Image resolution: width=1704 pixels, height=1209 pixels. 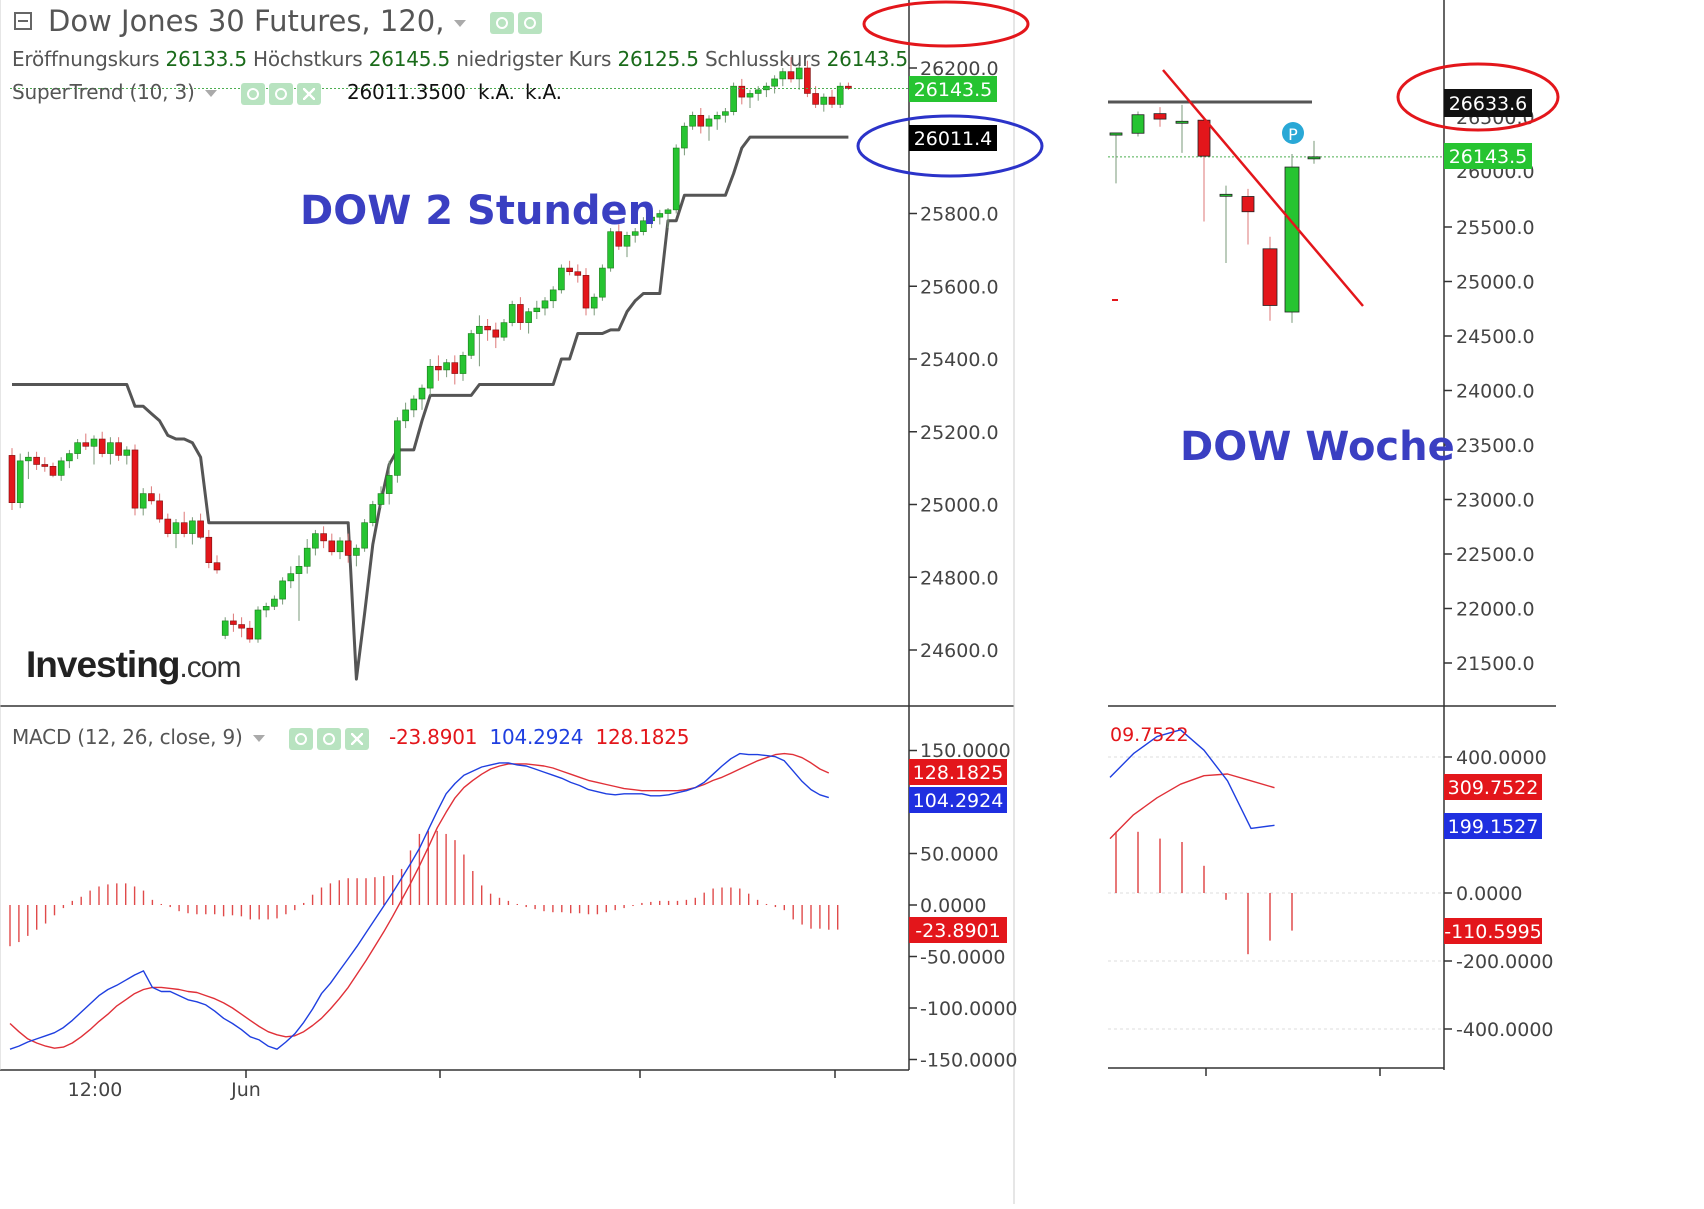 I want to click on right-downtrend-line, so click(x=1263, y=188).